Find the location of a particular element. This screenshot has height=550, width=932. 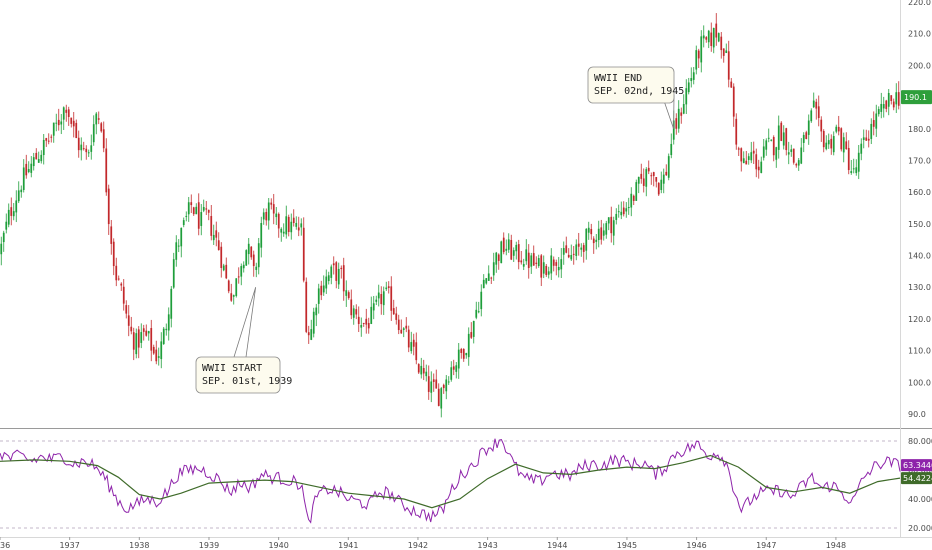

annotation-text: WWII START is located at coordinates (232, 368).